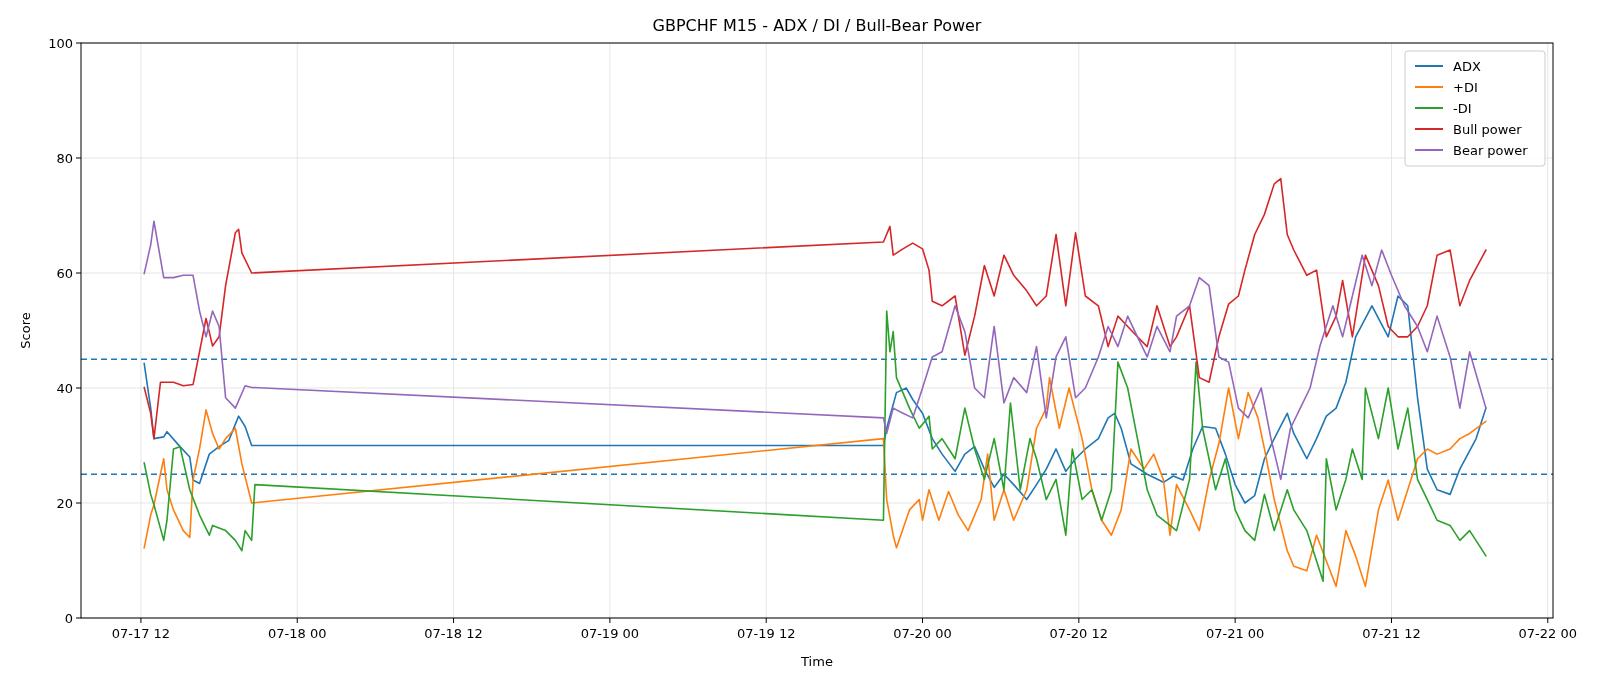  Describe the element at coordinates (610, 633) in the screenshot. I see `x-tick-label: 07-19 00` at that location.